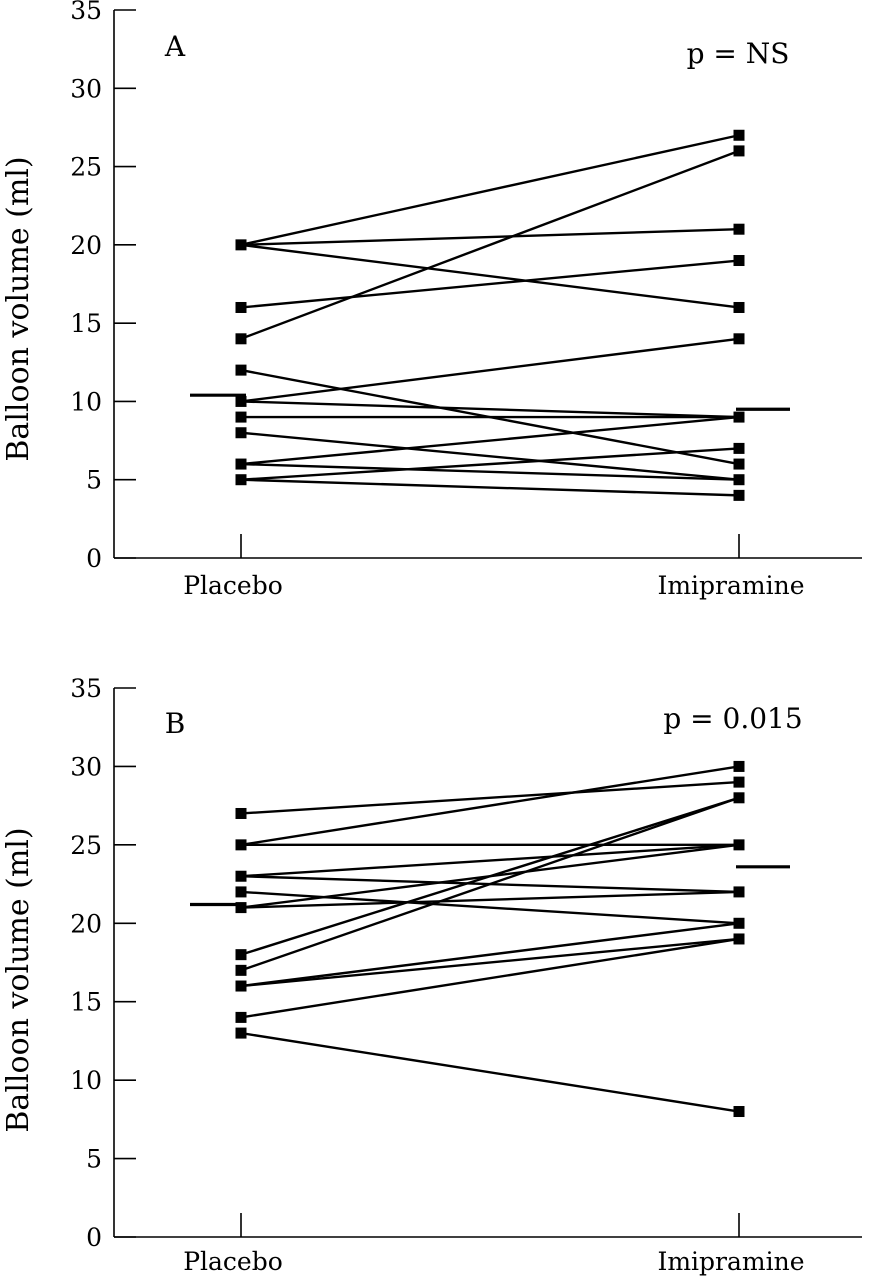 Image resolution: width=876 pixels, height=1280 pixels. Describe the element at coordinates (175, 46) in the screenshot. I see `panel-label: A` at that location.